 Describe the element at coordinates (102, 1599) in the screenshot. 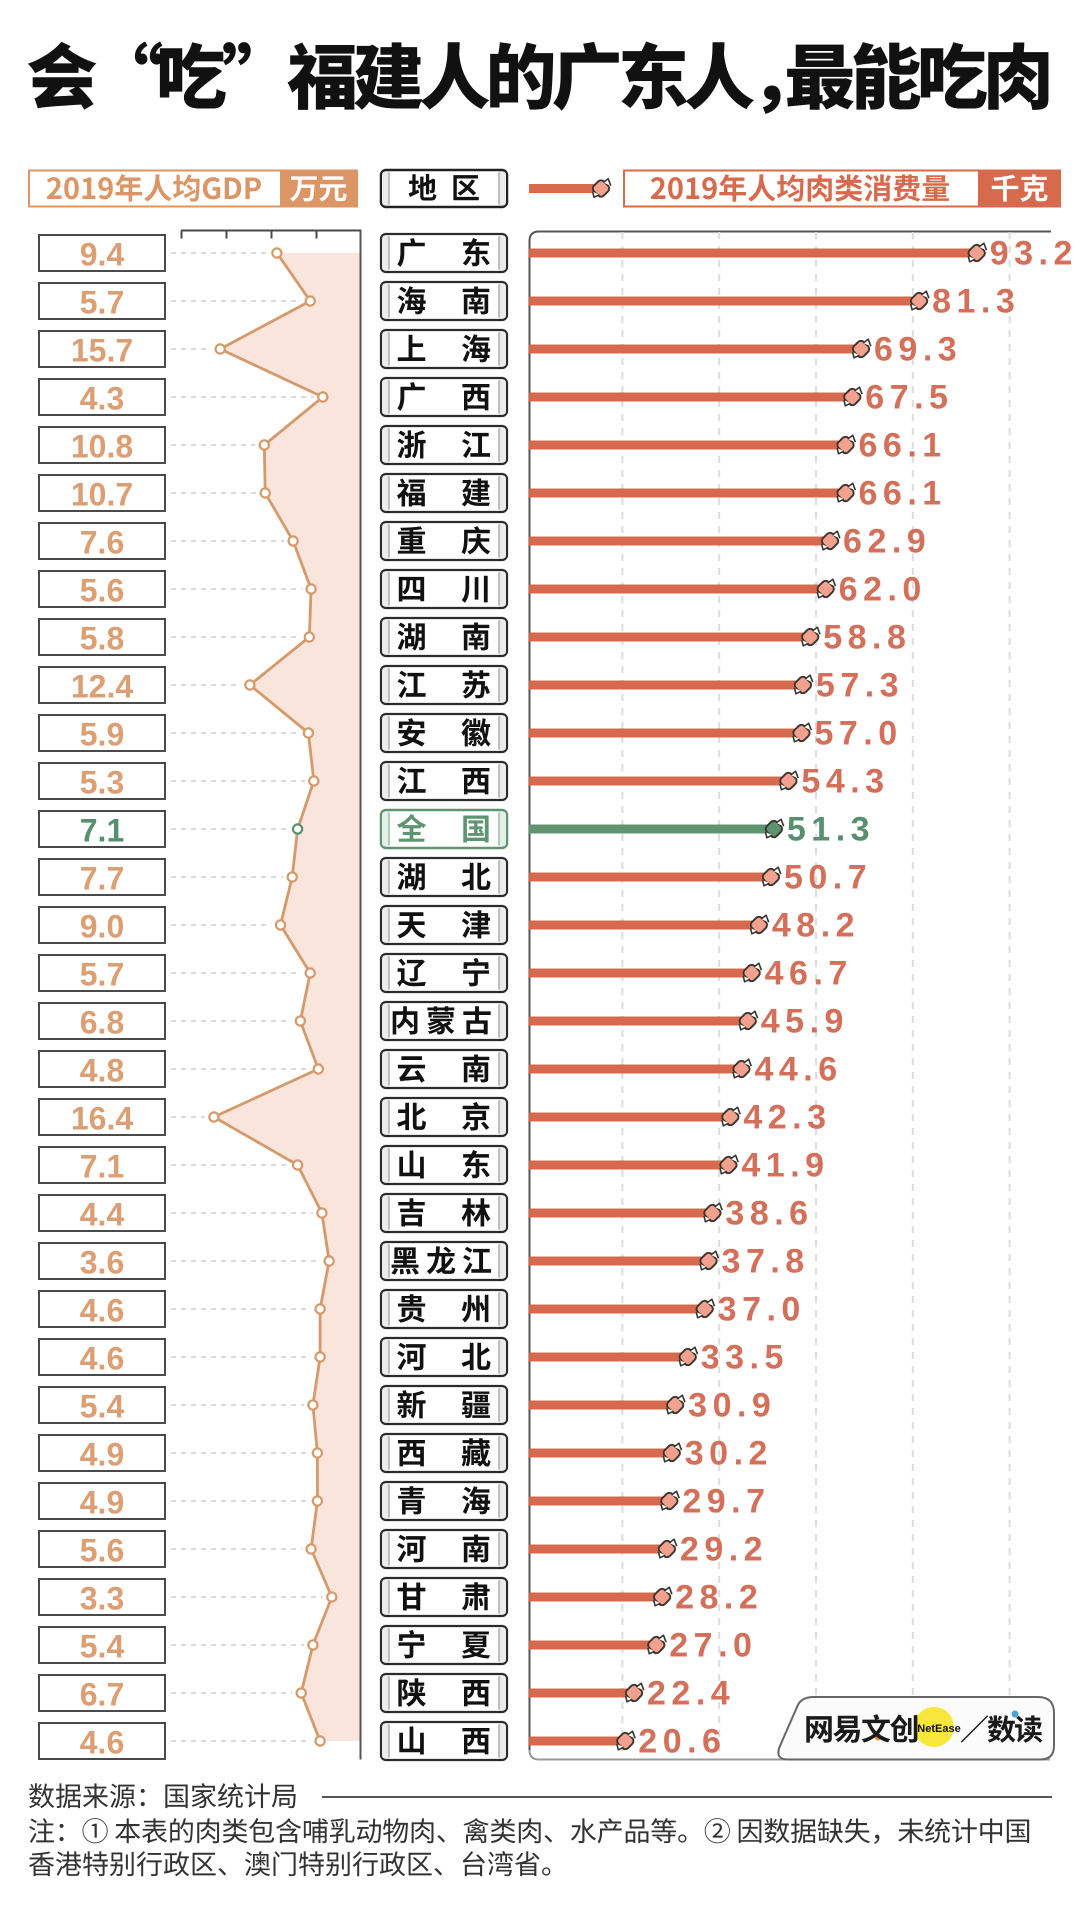

I see `svg-text: 3.3` at that location.